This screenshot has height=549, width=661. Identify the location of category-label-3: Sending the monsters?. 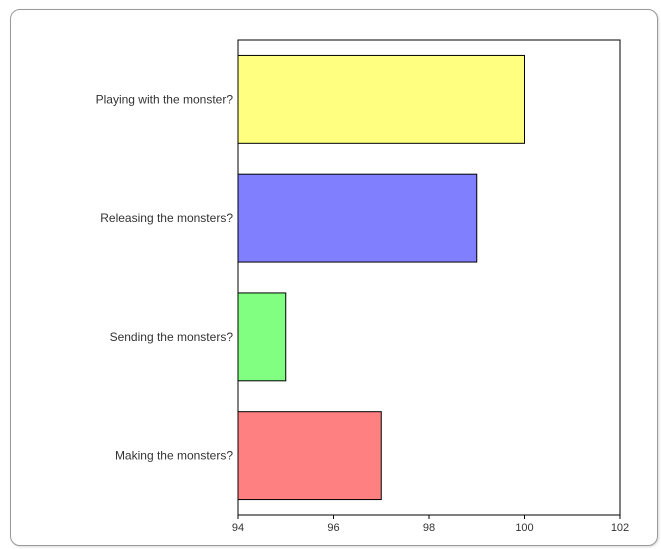
(172, 337).